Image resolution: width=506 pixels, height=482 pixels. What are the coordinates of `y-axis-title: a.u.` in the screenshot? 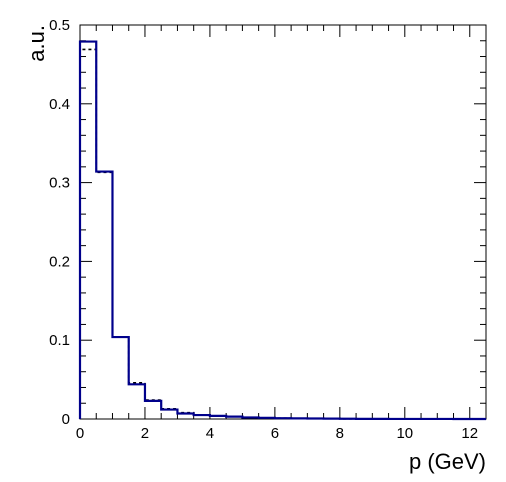 It's located at (36, 43).